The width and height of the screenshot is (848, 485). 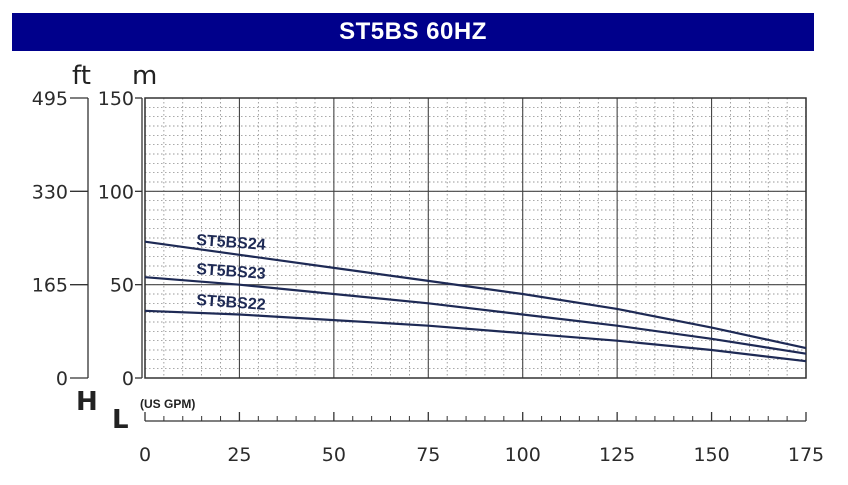 What do you see at coordinates (475, 336) in the screenshot?
I see `series-line-st5bs22` at bounding box center [475, 336].